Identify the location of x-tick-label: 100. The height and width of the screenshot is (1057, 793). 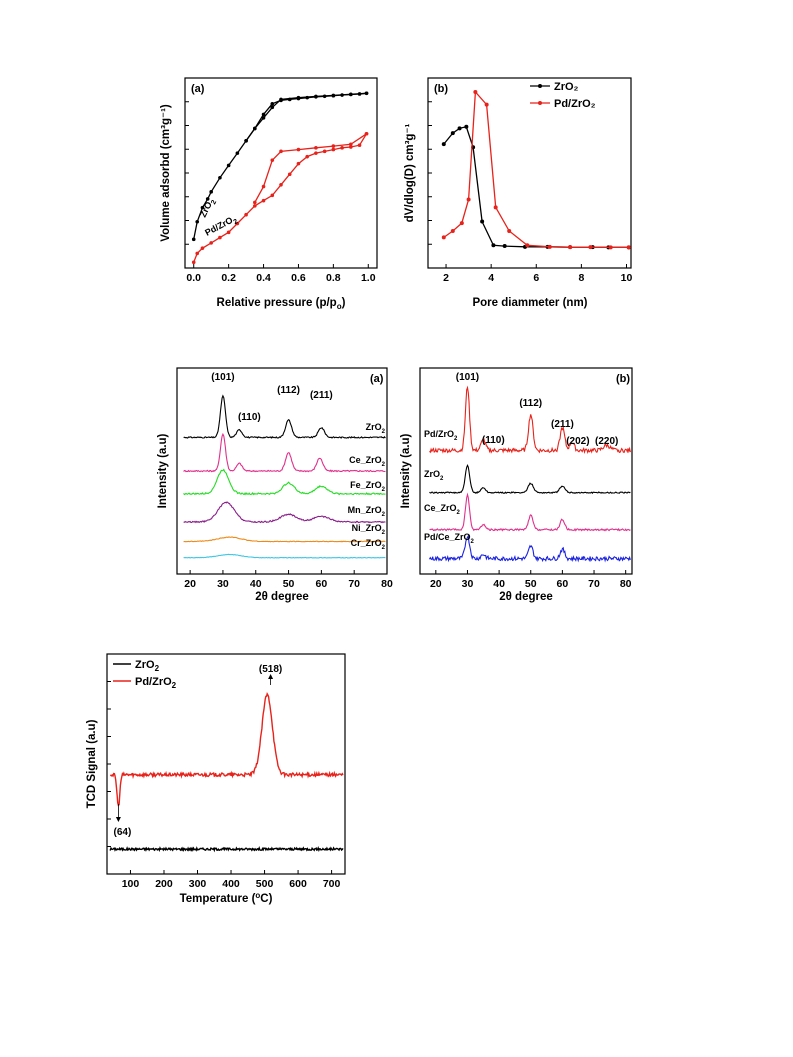
(131, 884).